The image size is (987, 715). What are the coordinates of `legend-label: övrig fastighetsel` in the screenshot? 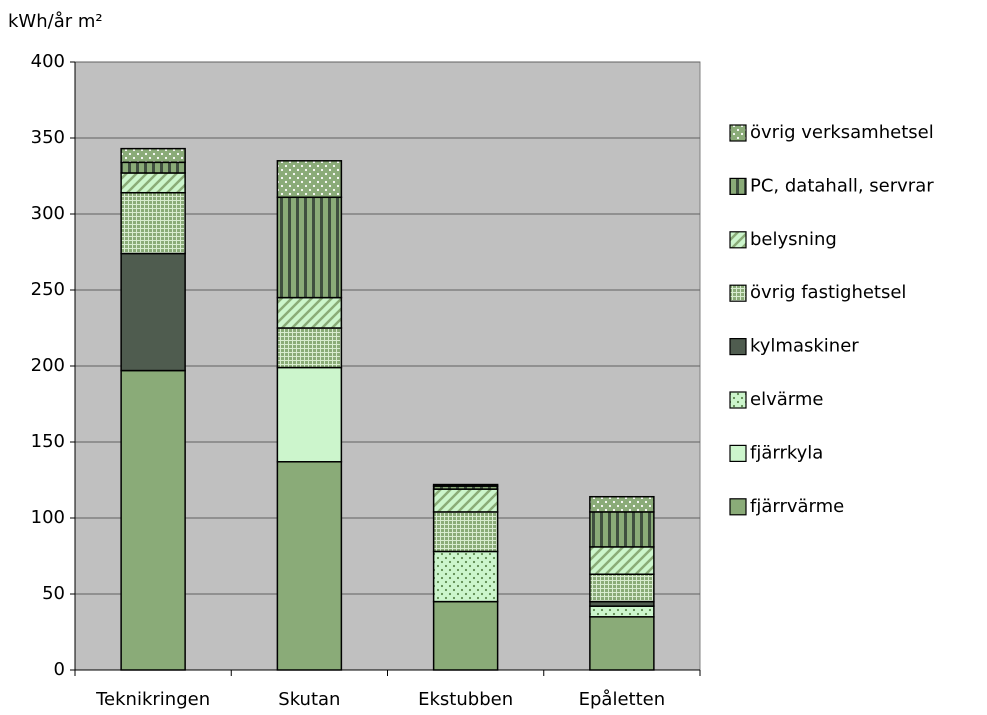 It's located at (828, 292).